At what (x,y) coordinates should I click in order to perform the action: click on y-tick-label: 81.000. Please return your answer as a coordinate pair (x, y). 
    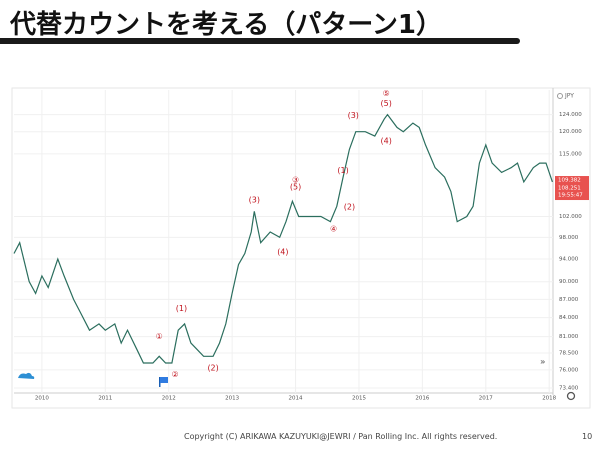
    Looking at the image, I should click on (569, 337).